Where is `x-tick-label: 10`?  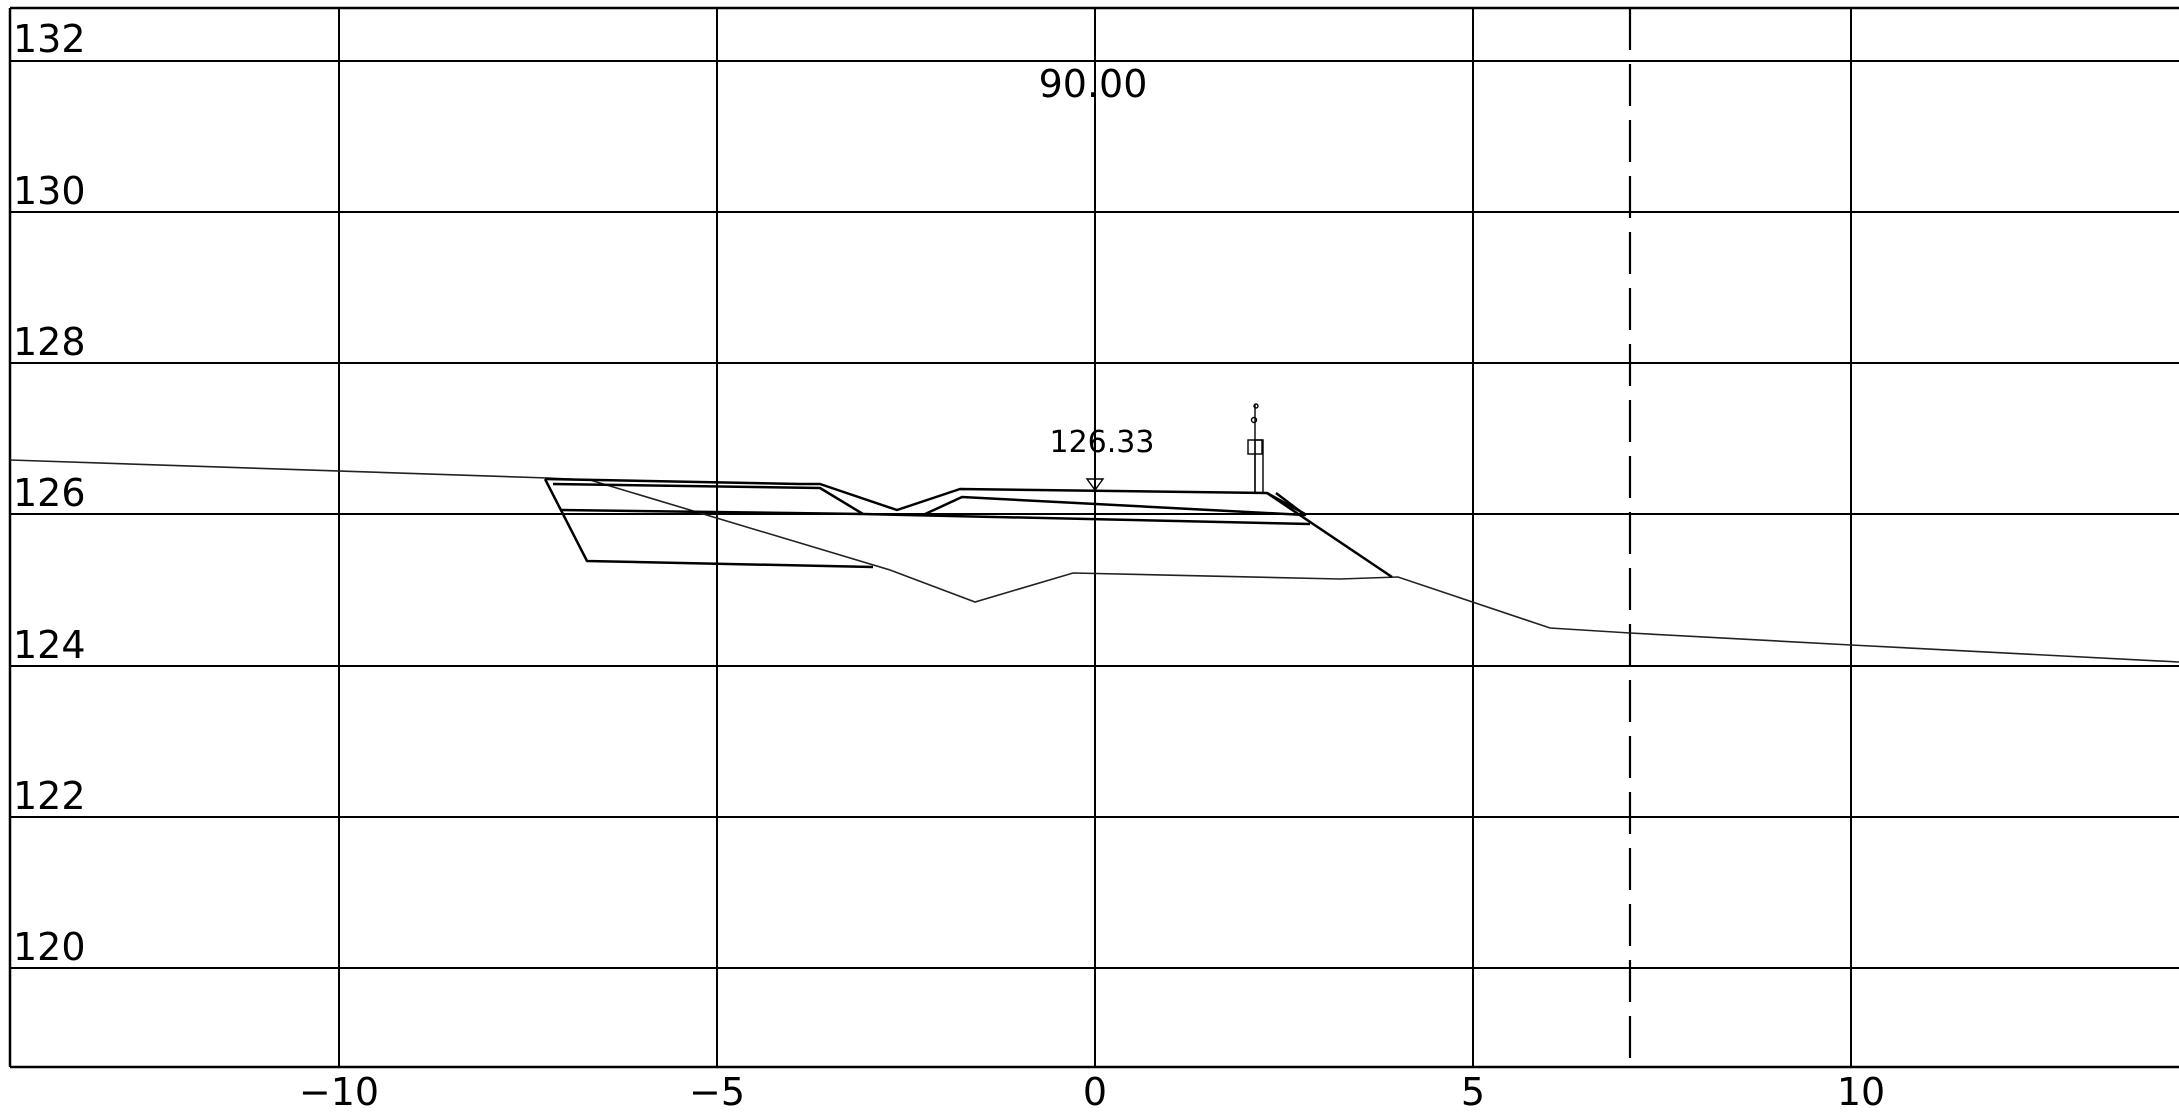
x-tick-label: 10 is located at coordinates (1861, 1092).